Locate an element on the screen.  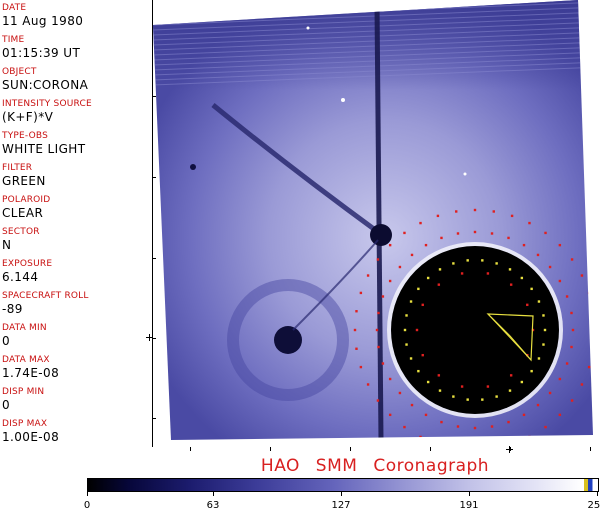
dust-spot is located at coordinates (288, 340).